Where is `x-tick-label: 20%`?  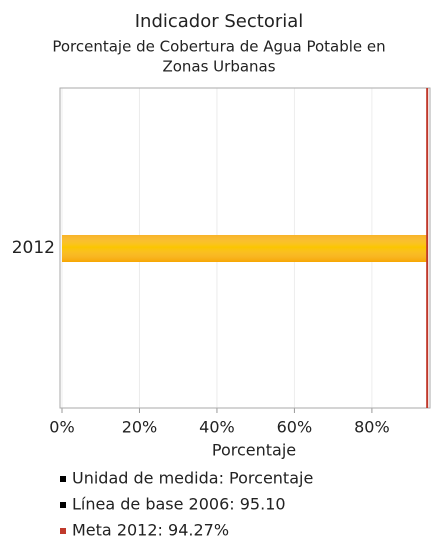
x-tick-label: 20% is located at coordinates (140, 427).